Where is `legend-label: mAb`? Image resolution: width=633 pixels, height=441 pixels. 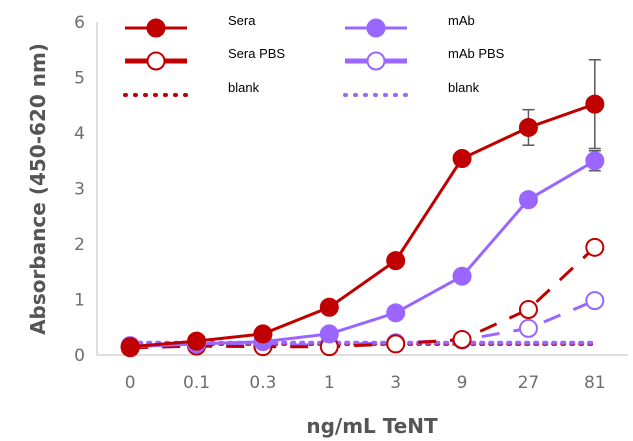 legend-label: mAb is located at coordinates (461, 20).